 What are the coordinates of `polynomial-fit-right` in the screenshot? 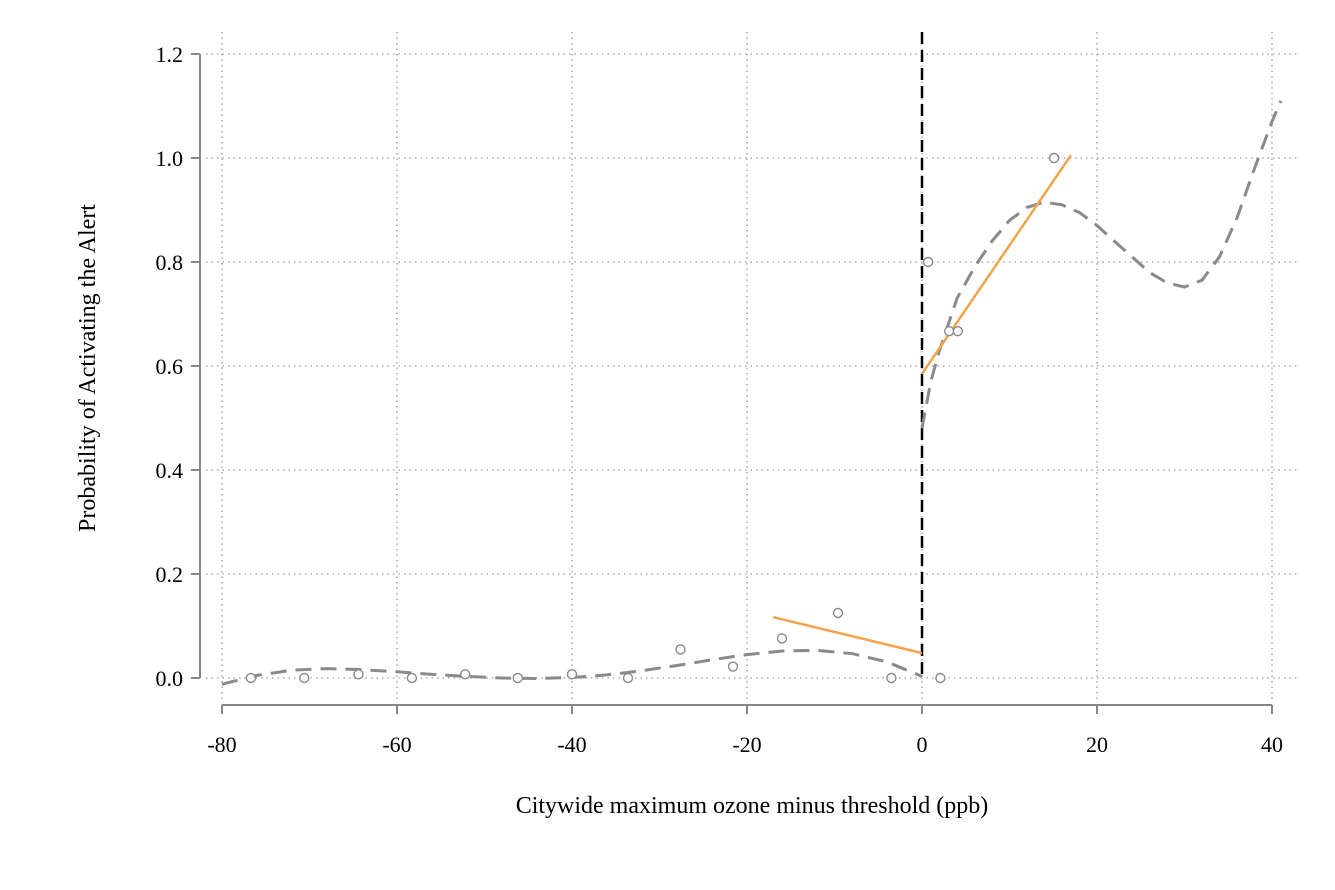 It's located at (1101, 264).